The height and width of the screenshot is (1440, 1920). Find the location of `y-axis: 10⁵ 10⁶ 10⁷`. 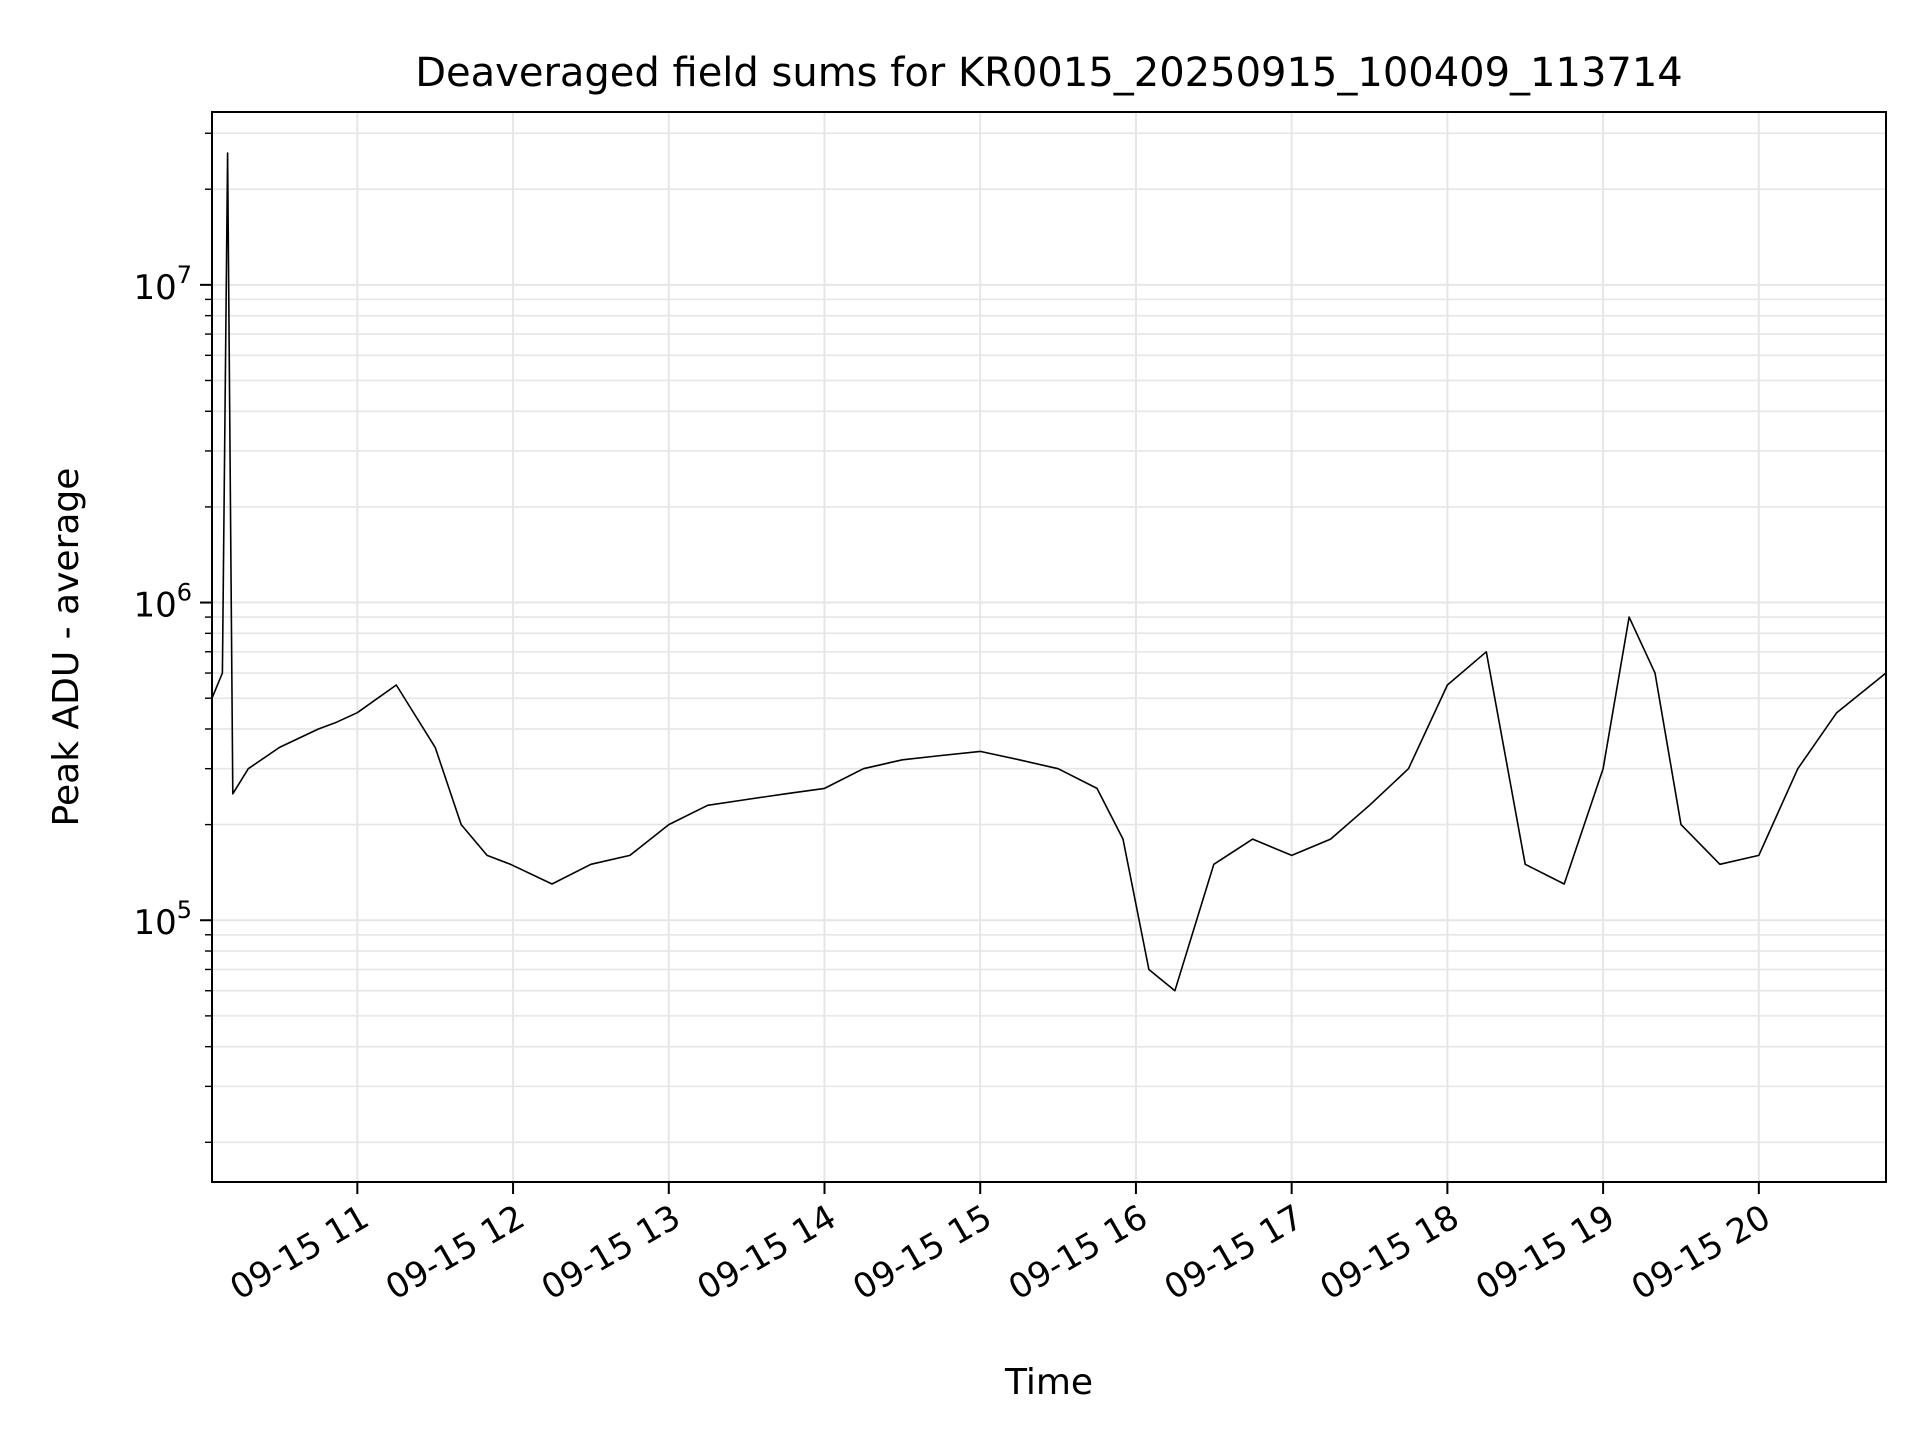

y-axis: 10⁵ 10⁶ 10⁷ is located at coordinates (172, 638).